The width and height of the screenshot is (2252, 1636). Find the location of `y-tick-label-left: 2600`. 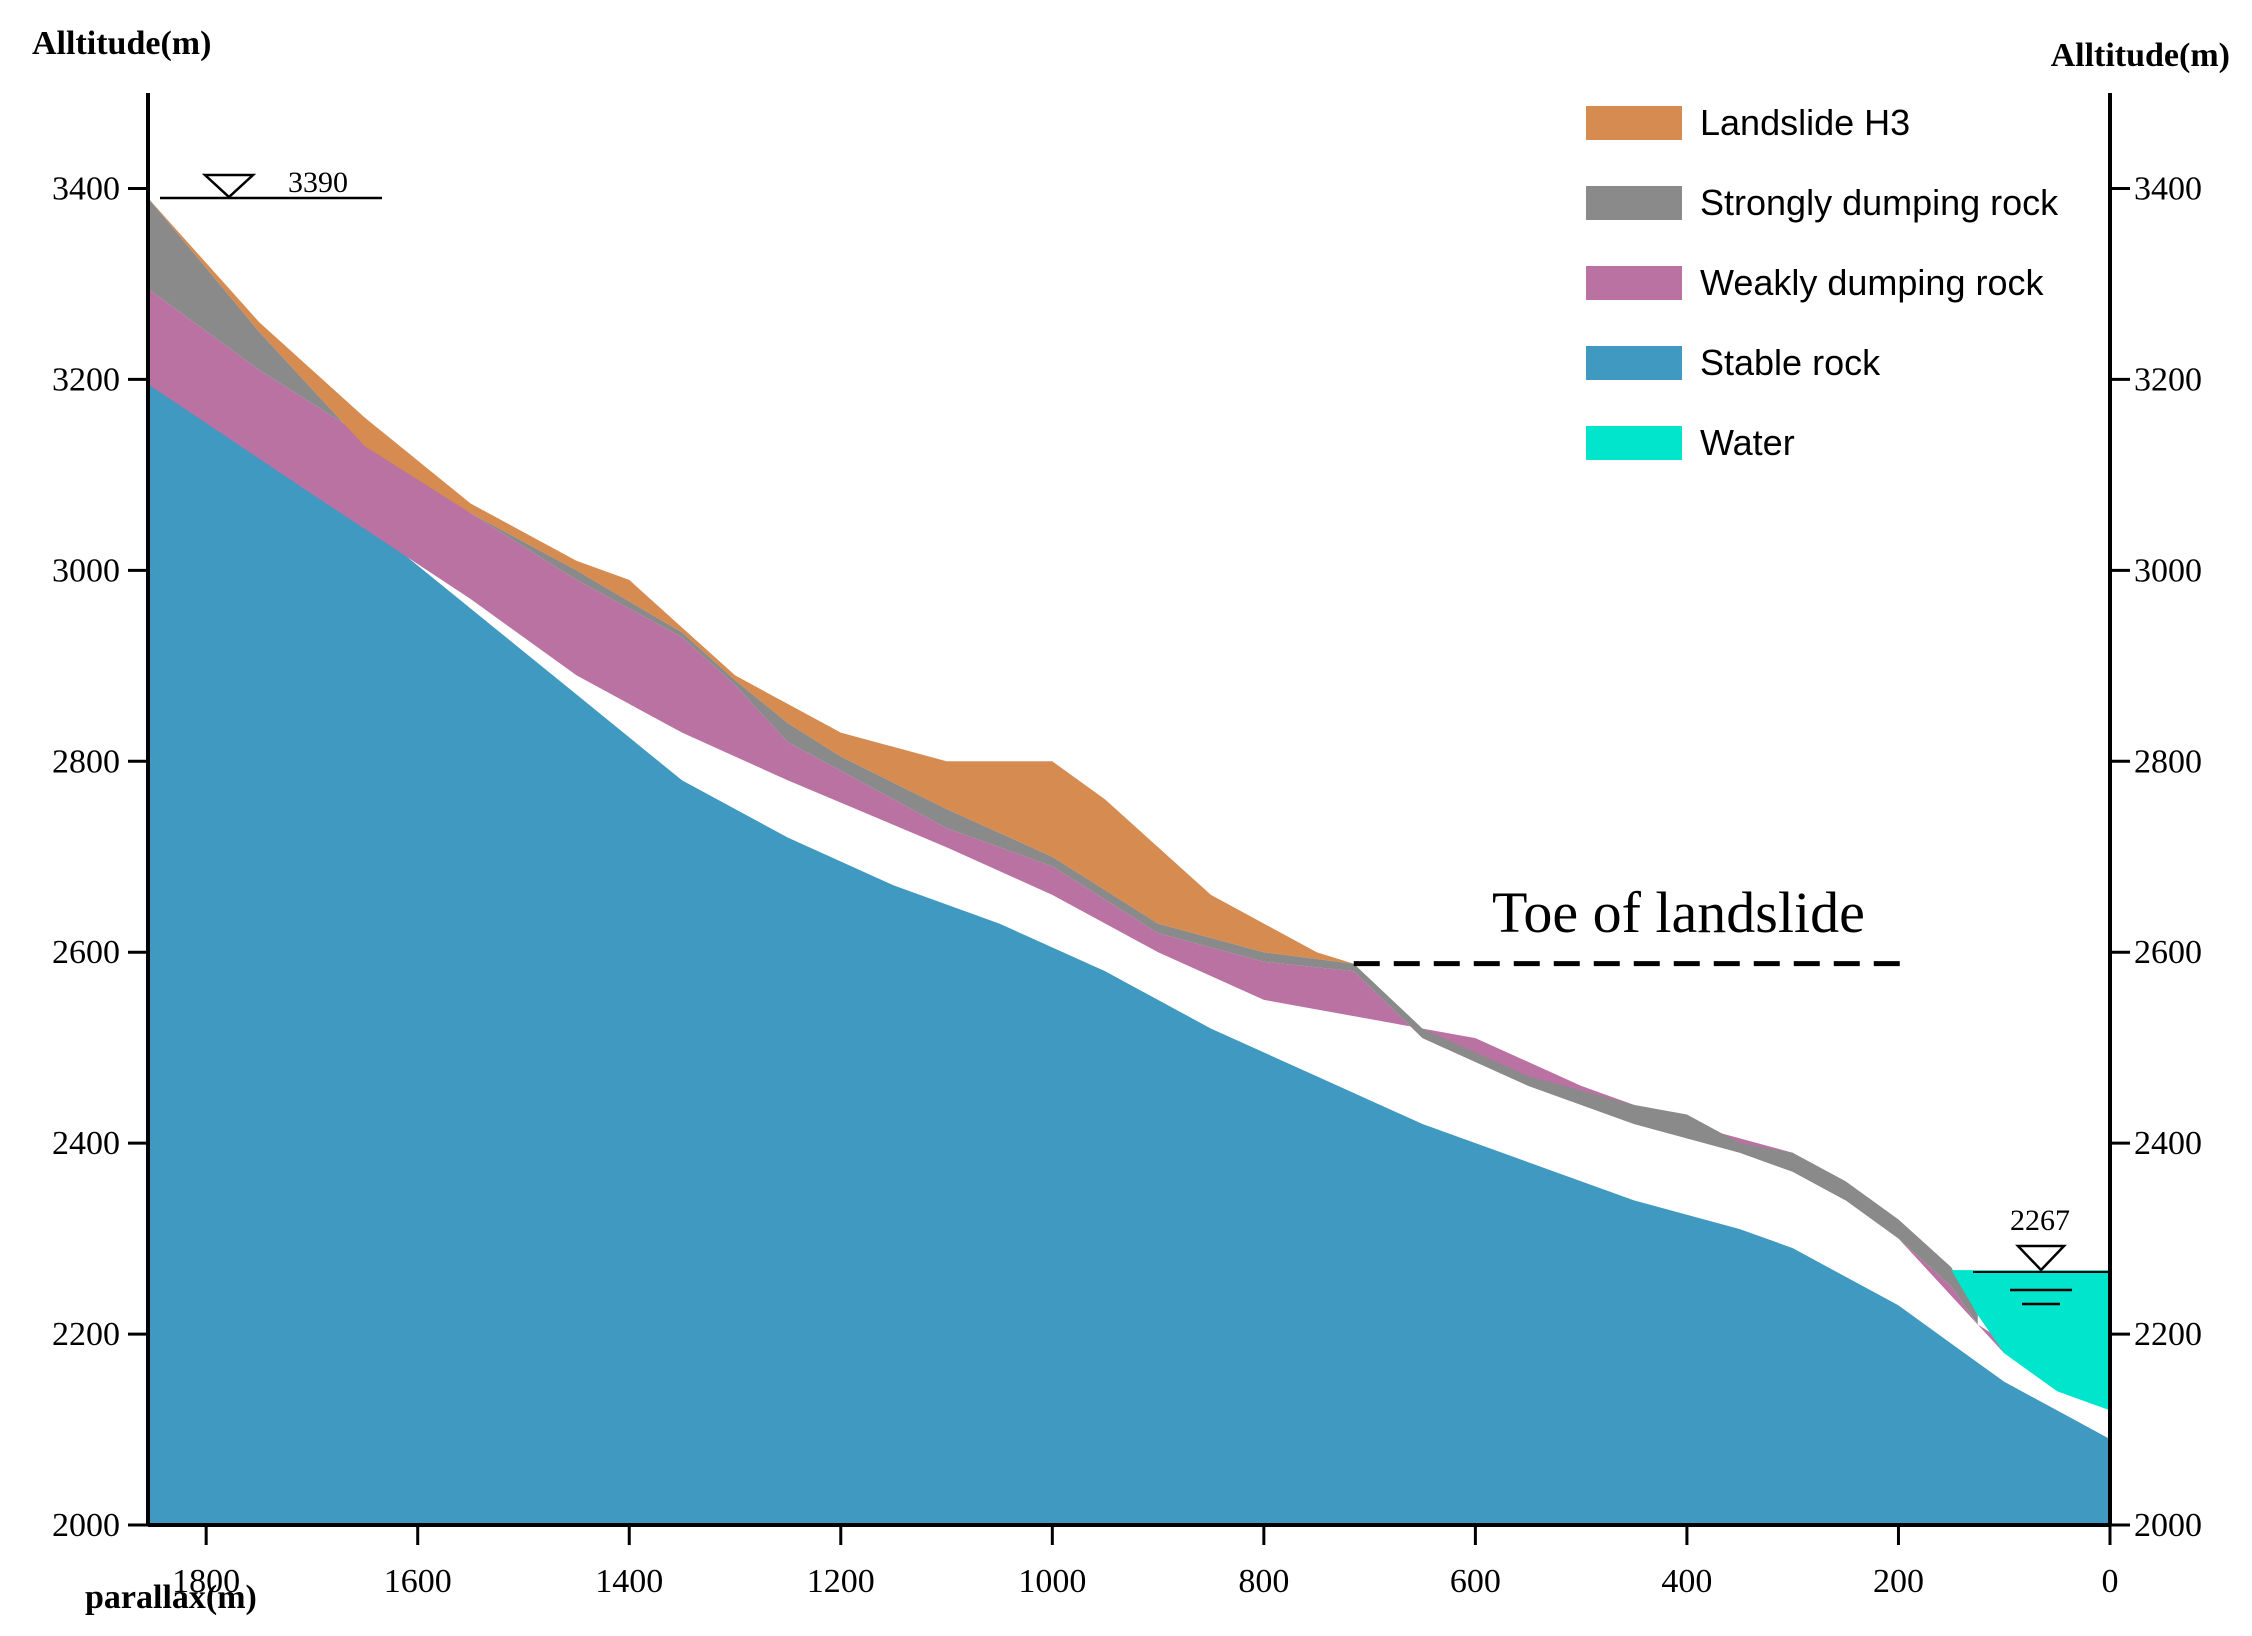

y-tick-label-left: 2600 is located at coordinates (86, 952).